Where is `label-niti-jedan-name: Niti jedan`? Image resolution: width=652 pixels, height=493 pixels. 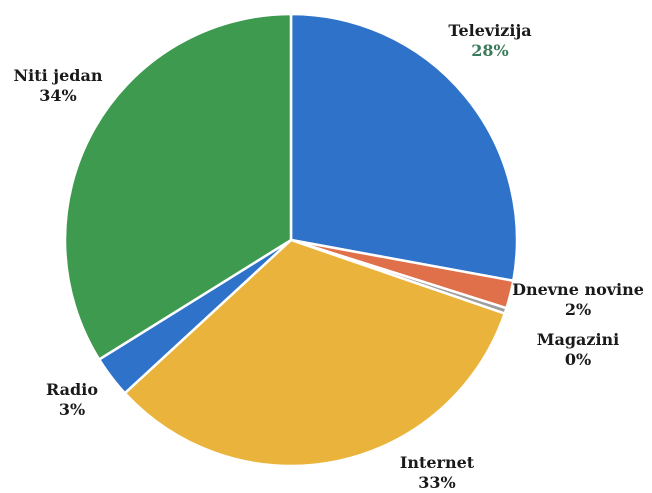
label-niti-jedan-name: Niti jedan is located at coordinates (58, 75).